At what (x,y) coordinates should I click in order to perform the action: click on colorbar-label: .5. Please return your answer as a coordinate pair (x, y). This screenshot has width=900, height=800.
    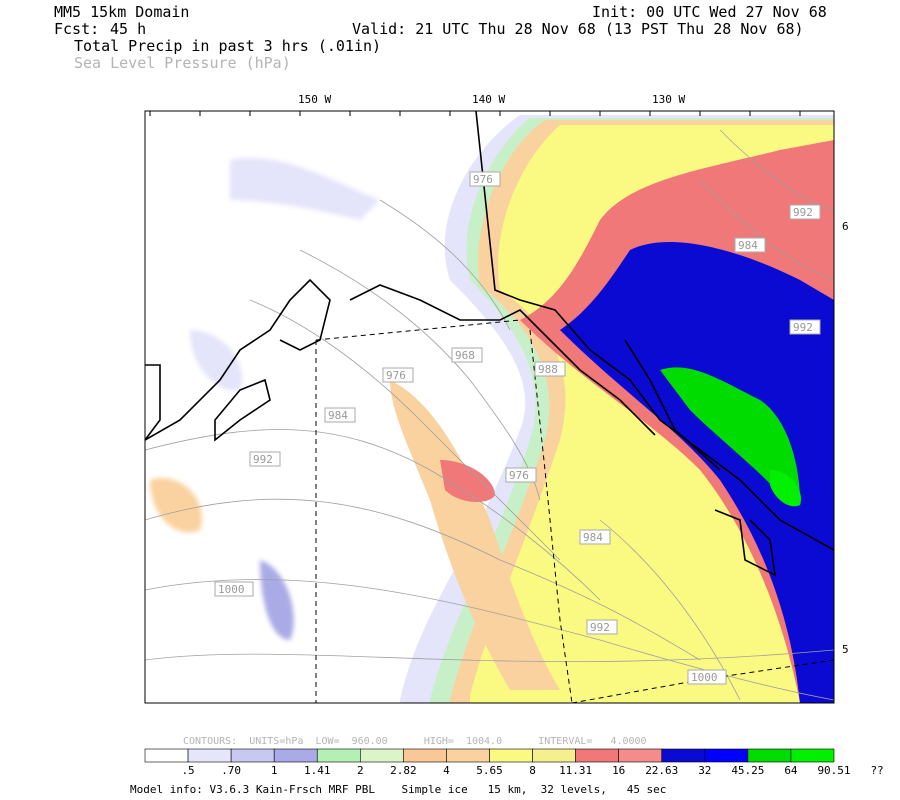
    Looking at the image, I should click on (188, 770).